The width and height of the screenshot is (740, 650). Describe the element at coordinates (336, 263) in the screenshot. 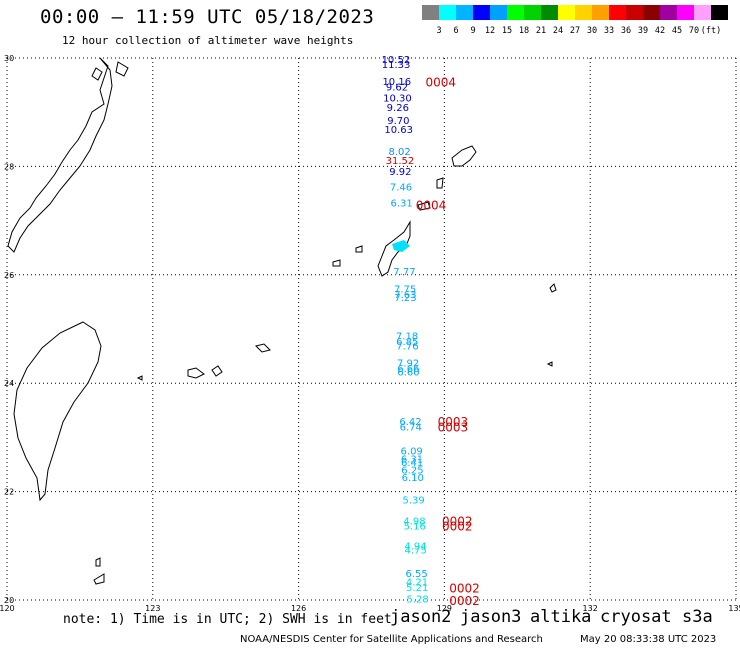

I see `kumejima` at that location.